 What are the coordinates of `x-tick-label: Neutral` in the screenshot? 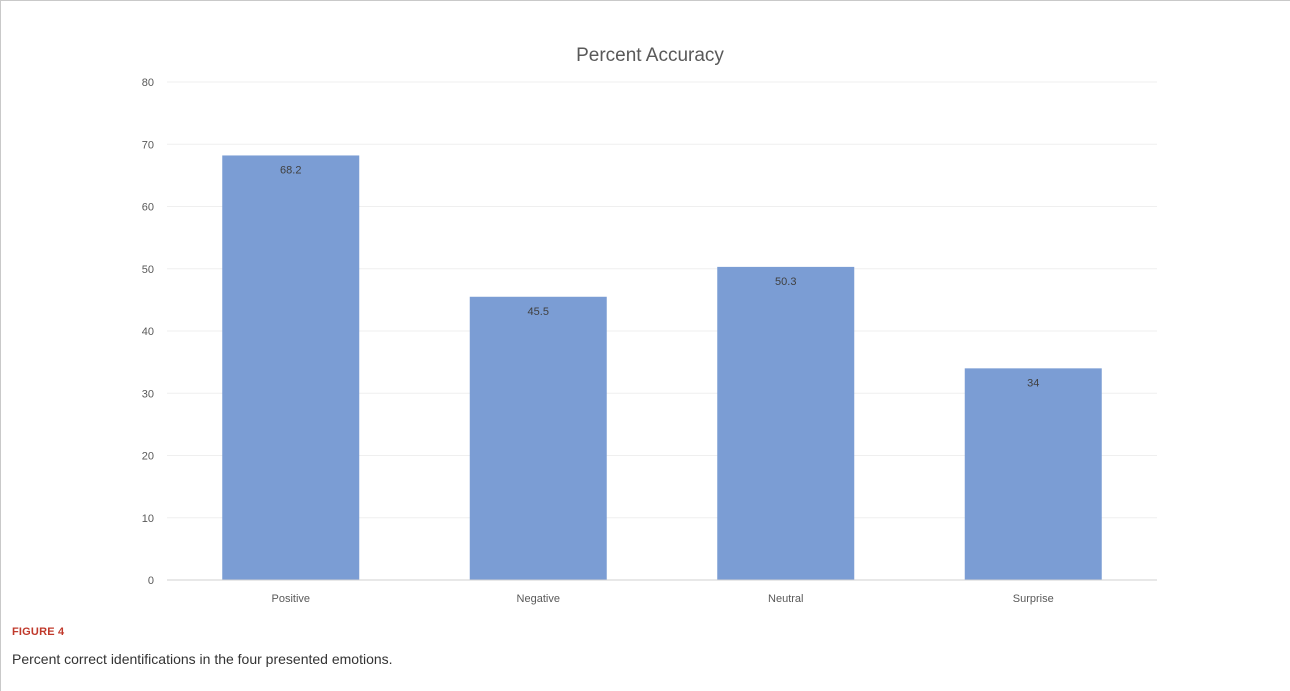 It's located at (785, 599).